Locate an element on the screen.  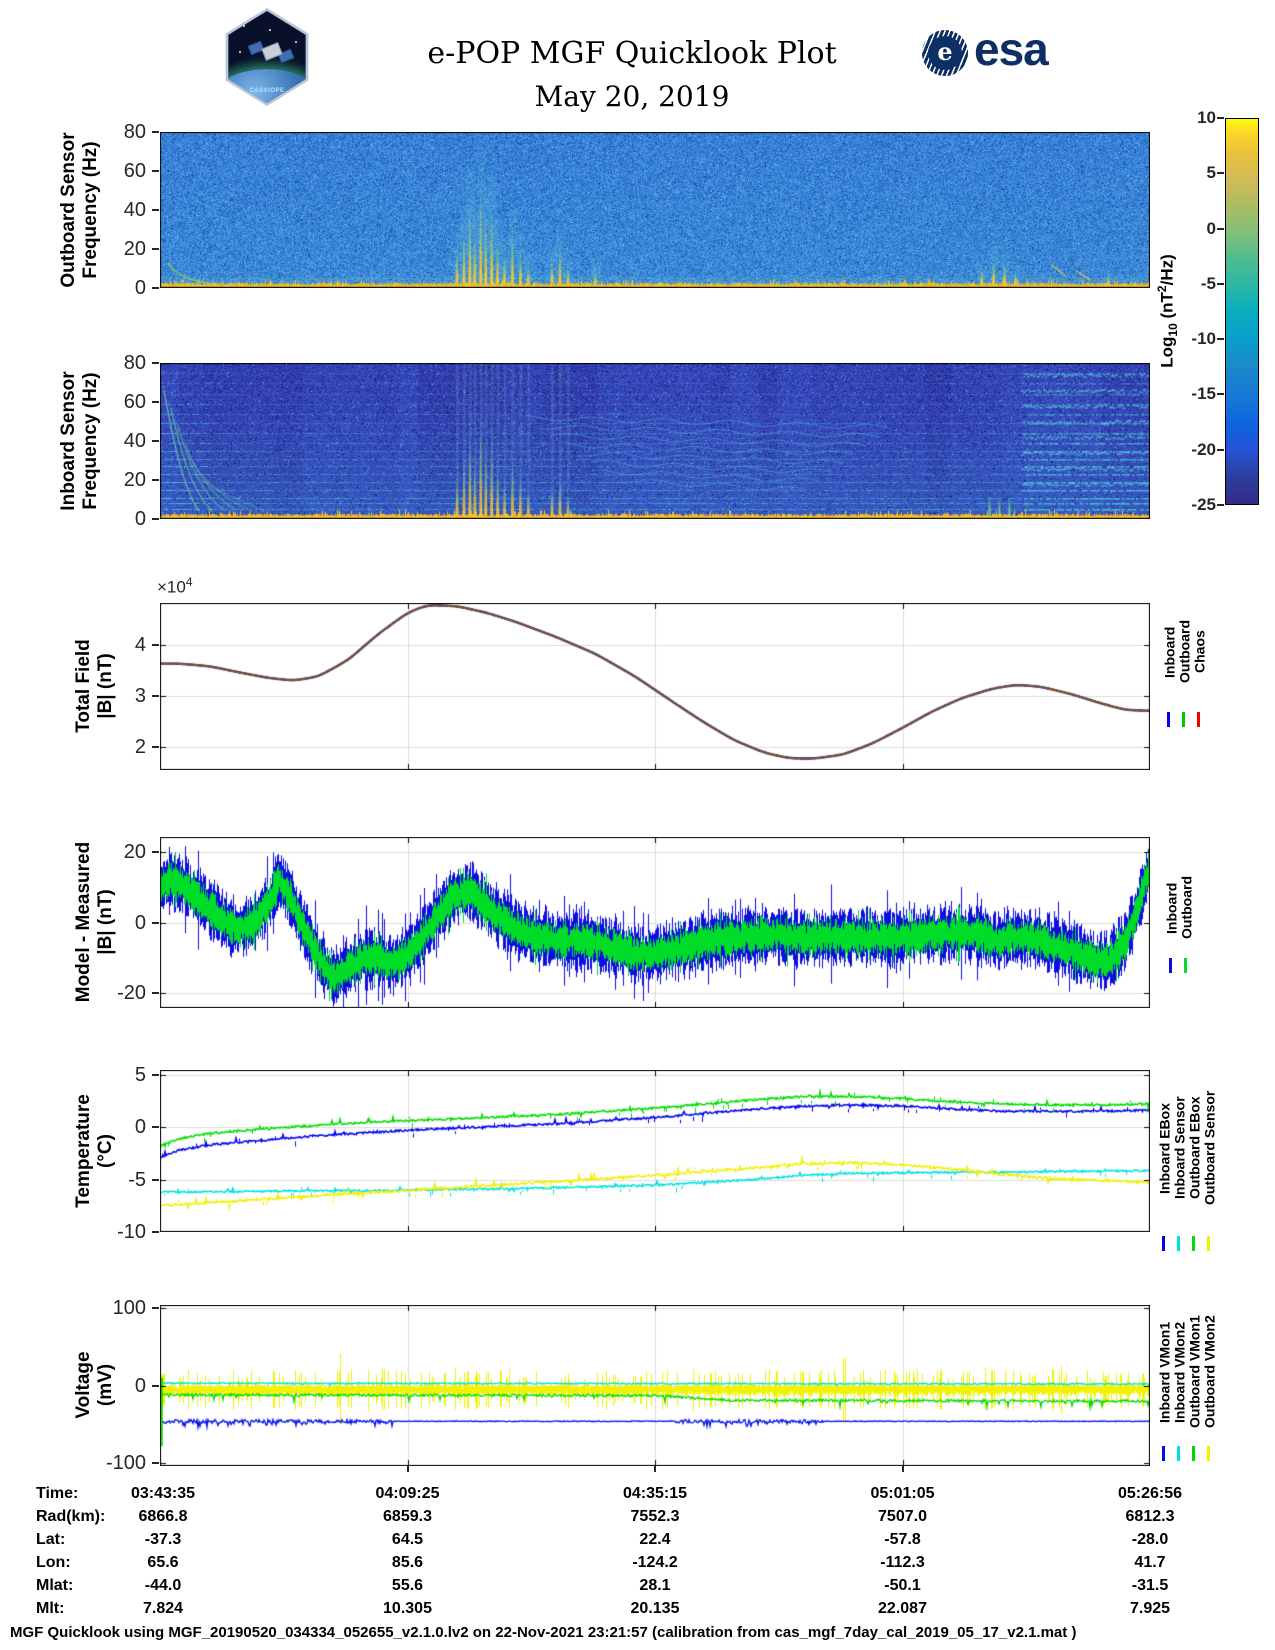
colorbar-tick-label: 0 is located at coordinates (1211, 228).